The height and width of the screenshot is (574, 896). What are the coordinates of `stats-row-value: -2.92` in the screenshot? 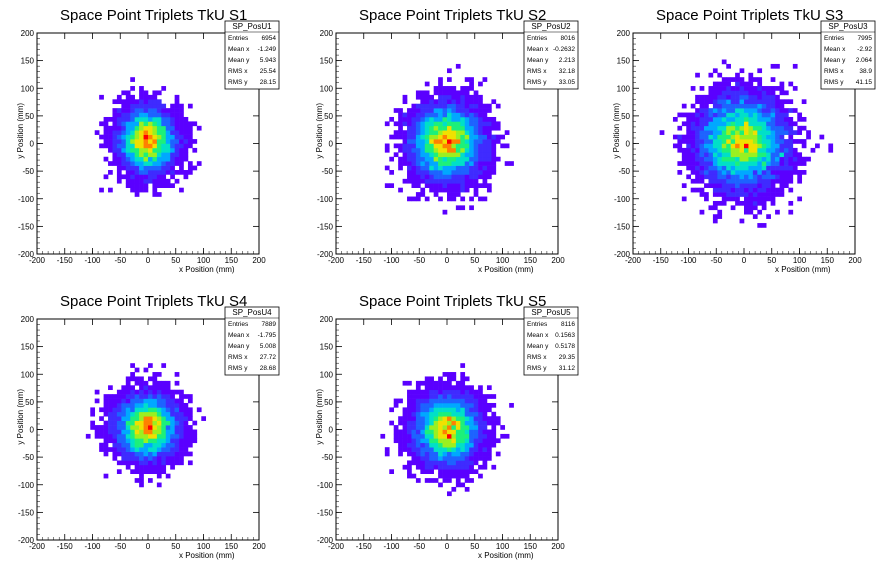 It's located at (864, 49).